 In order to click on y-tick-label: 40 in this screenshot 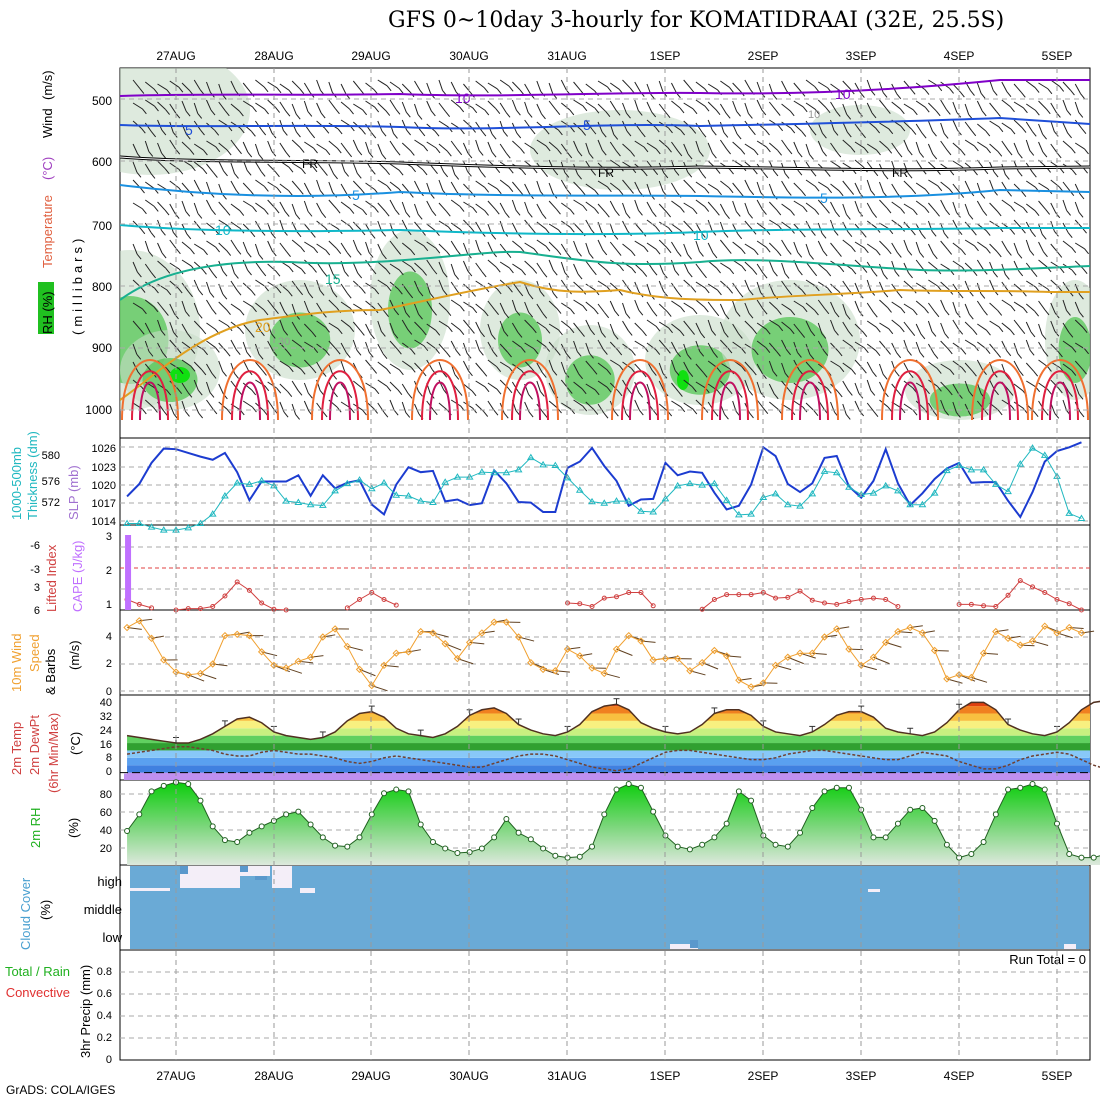, I will do `click(106, 703)`.